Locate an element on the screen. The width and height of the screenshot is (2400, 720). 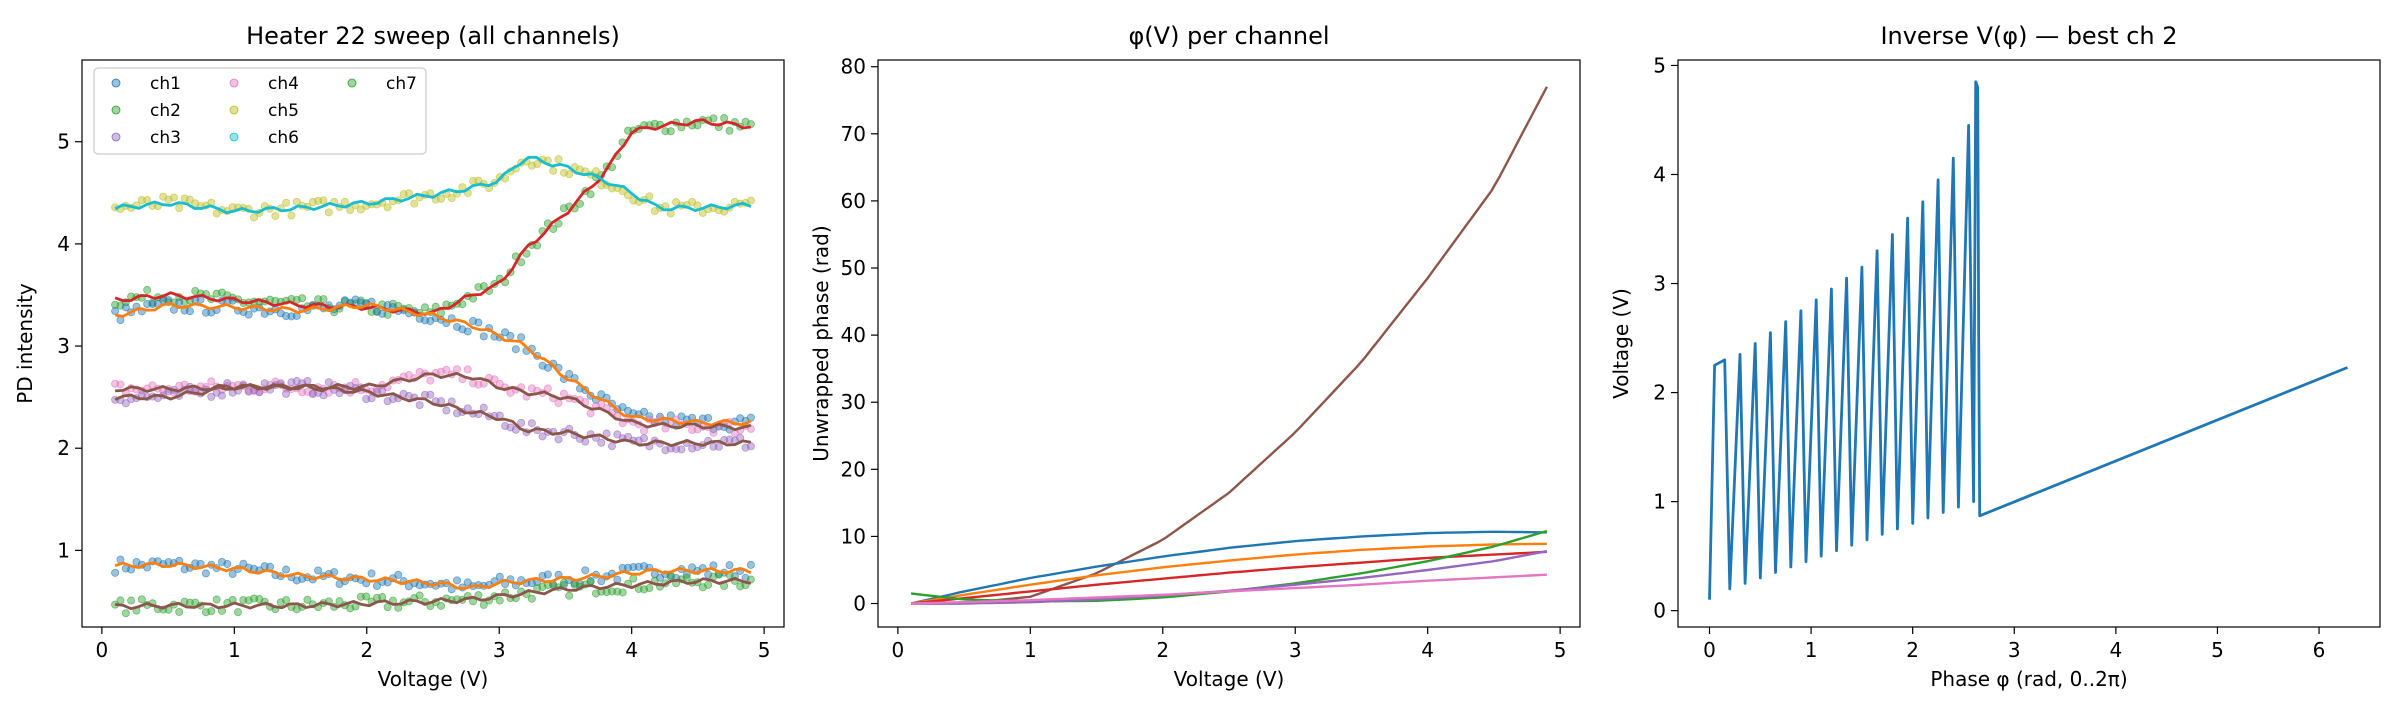
y-tick-label: 50 is located at coordinates (853, 268).